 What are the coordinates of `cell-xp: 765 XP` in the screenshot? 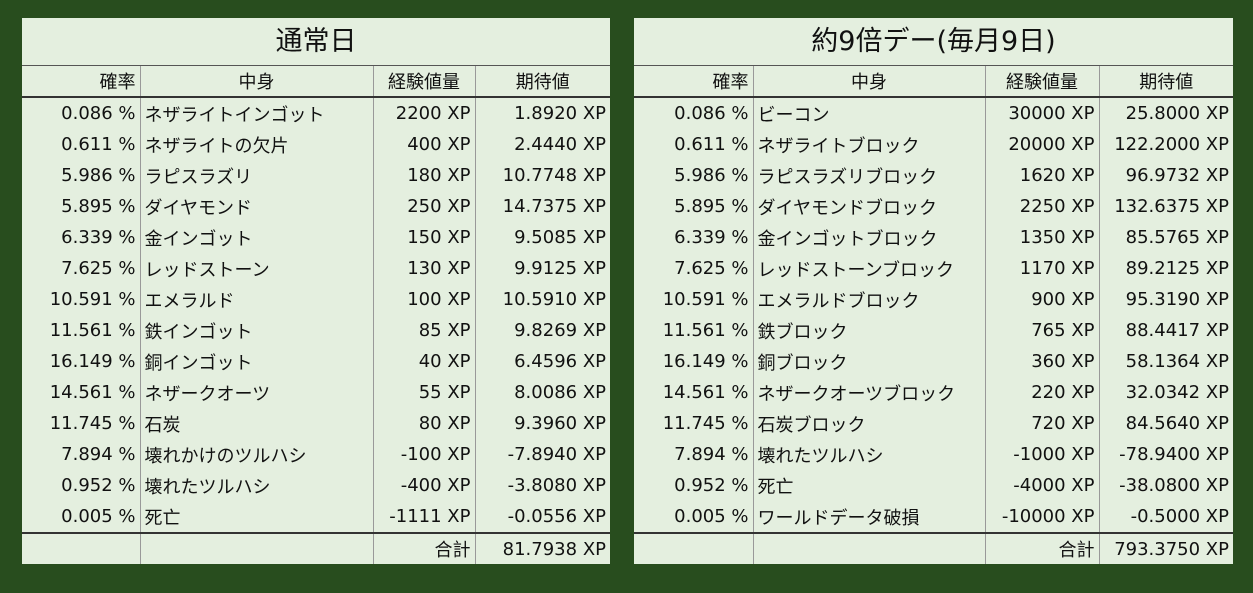 It's located at (1041, 330).